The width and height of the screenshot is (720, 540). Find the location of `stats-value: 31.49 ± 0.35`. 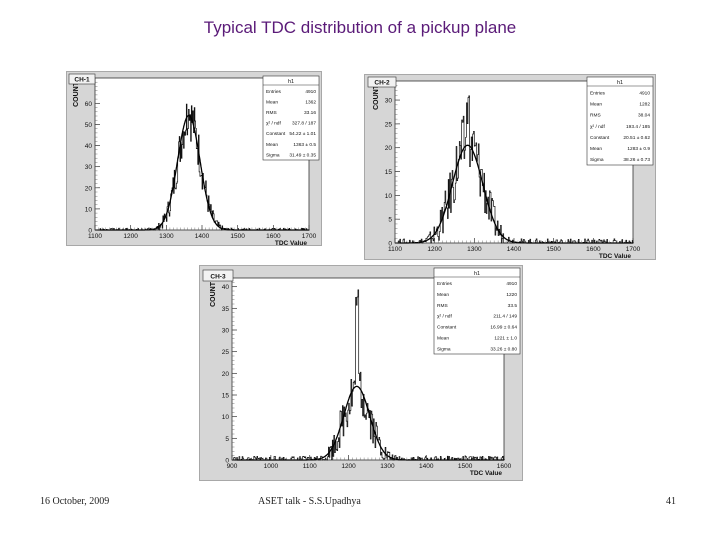

stats-value: 31.49 ± 0.35 is located at coordinates (302, 155).